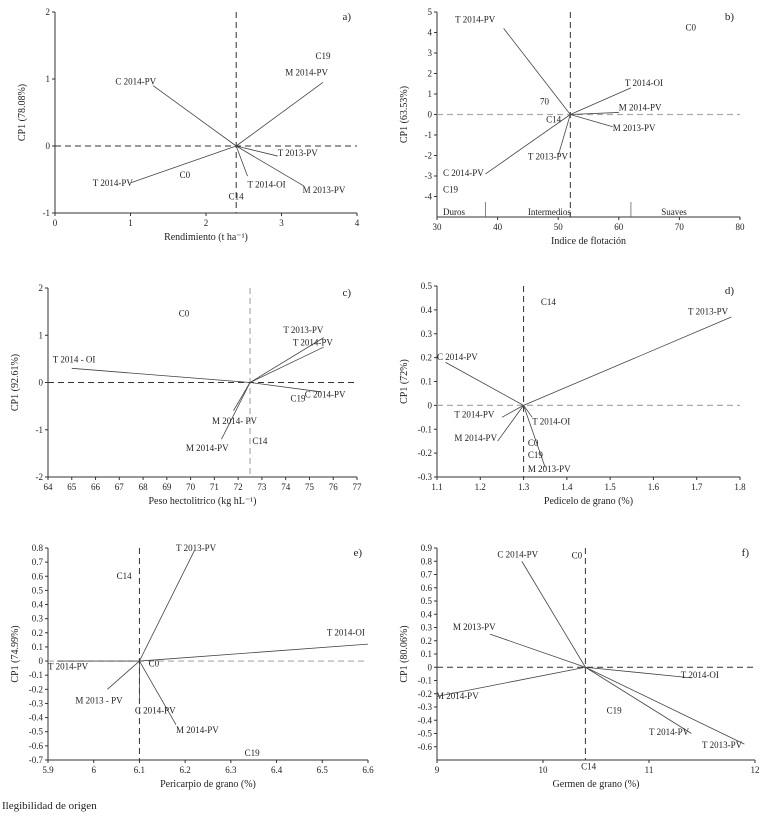 Image resolution: width=775 pixels, height=817 pixels. Describe the element at coordinates (357, 553) in the screenshot. I see `panel-label: e)` at that location.